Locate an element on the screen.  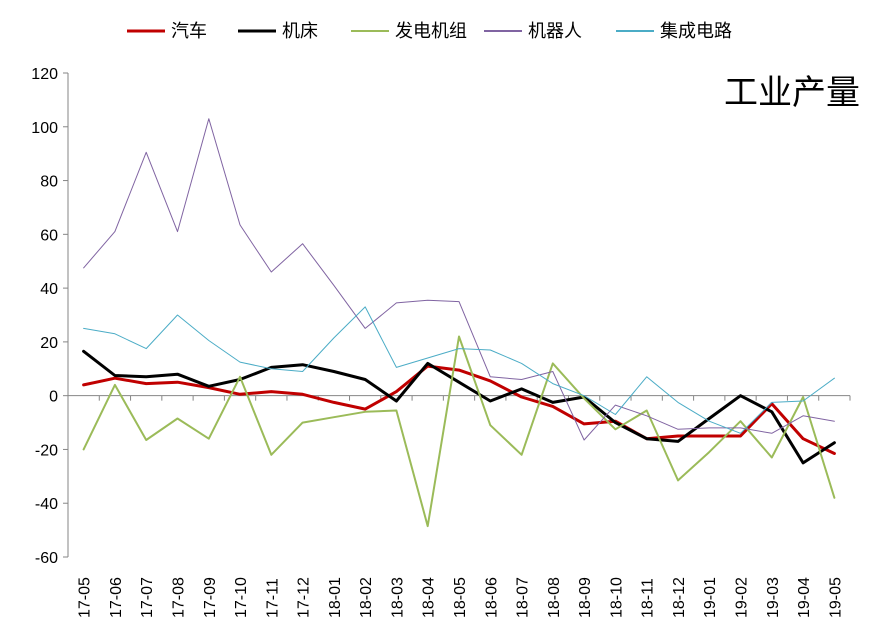
x-tick-label: 17-12 is located at coordinates (304, 597).